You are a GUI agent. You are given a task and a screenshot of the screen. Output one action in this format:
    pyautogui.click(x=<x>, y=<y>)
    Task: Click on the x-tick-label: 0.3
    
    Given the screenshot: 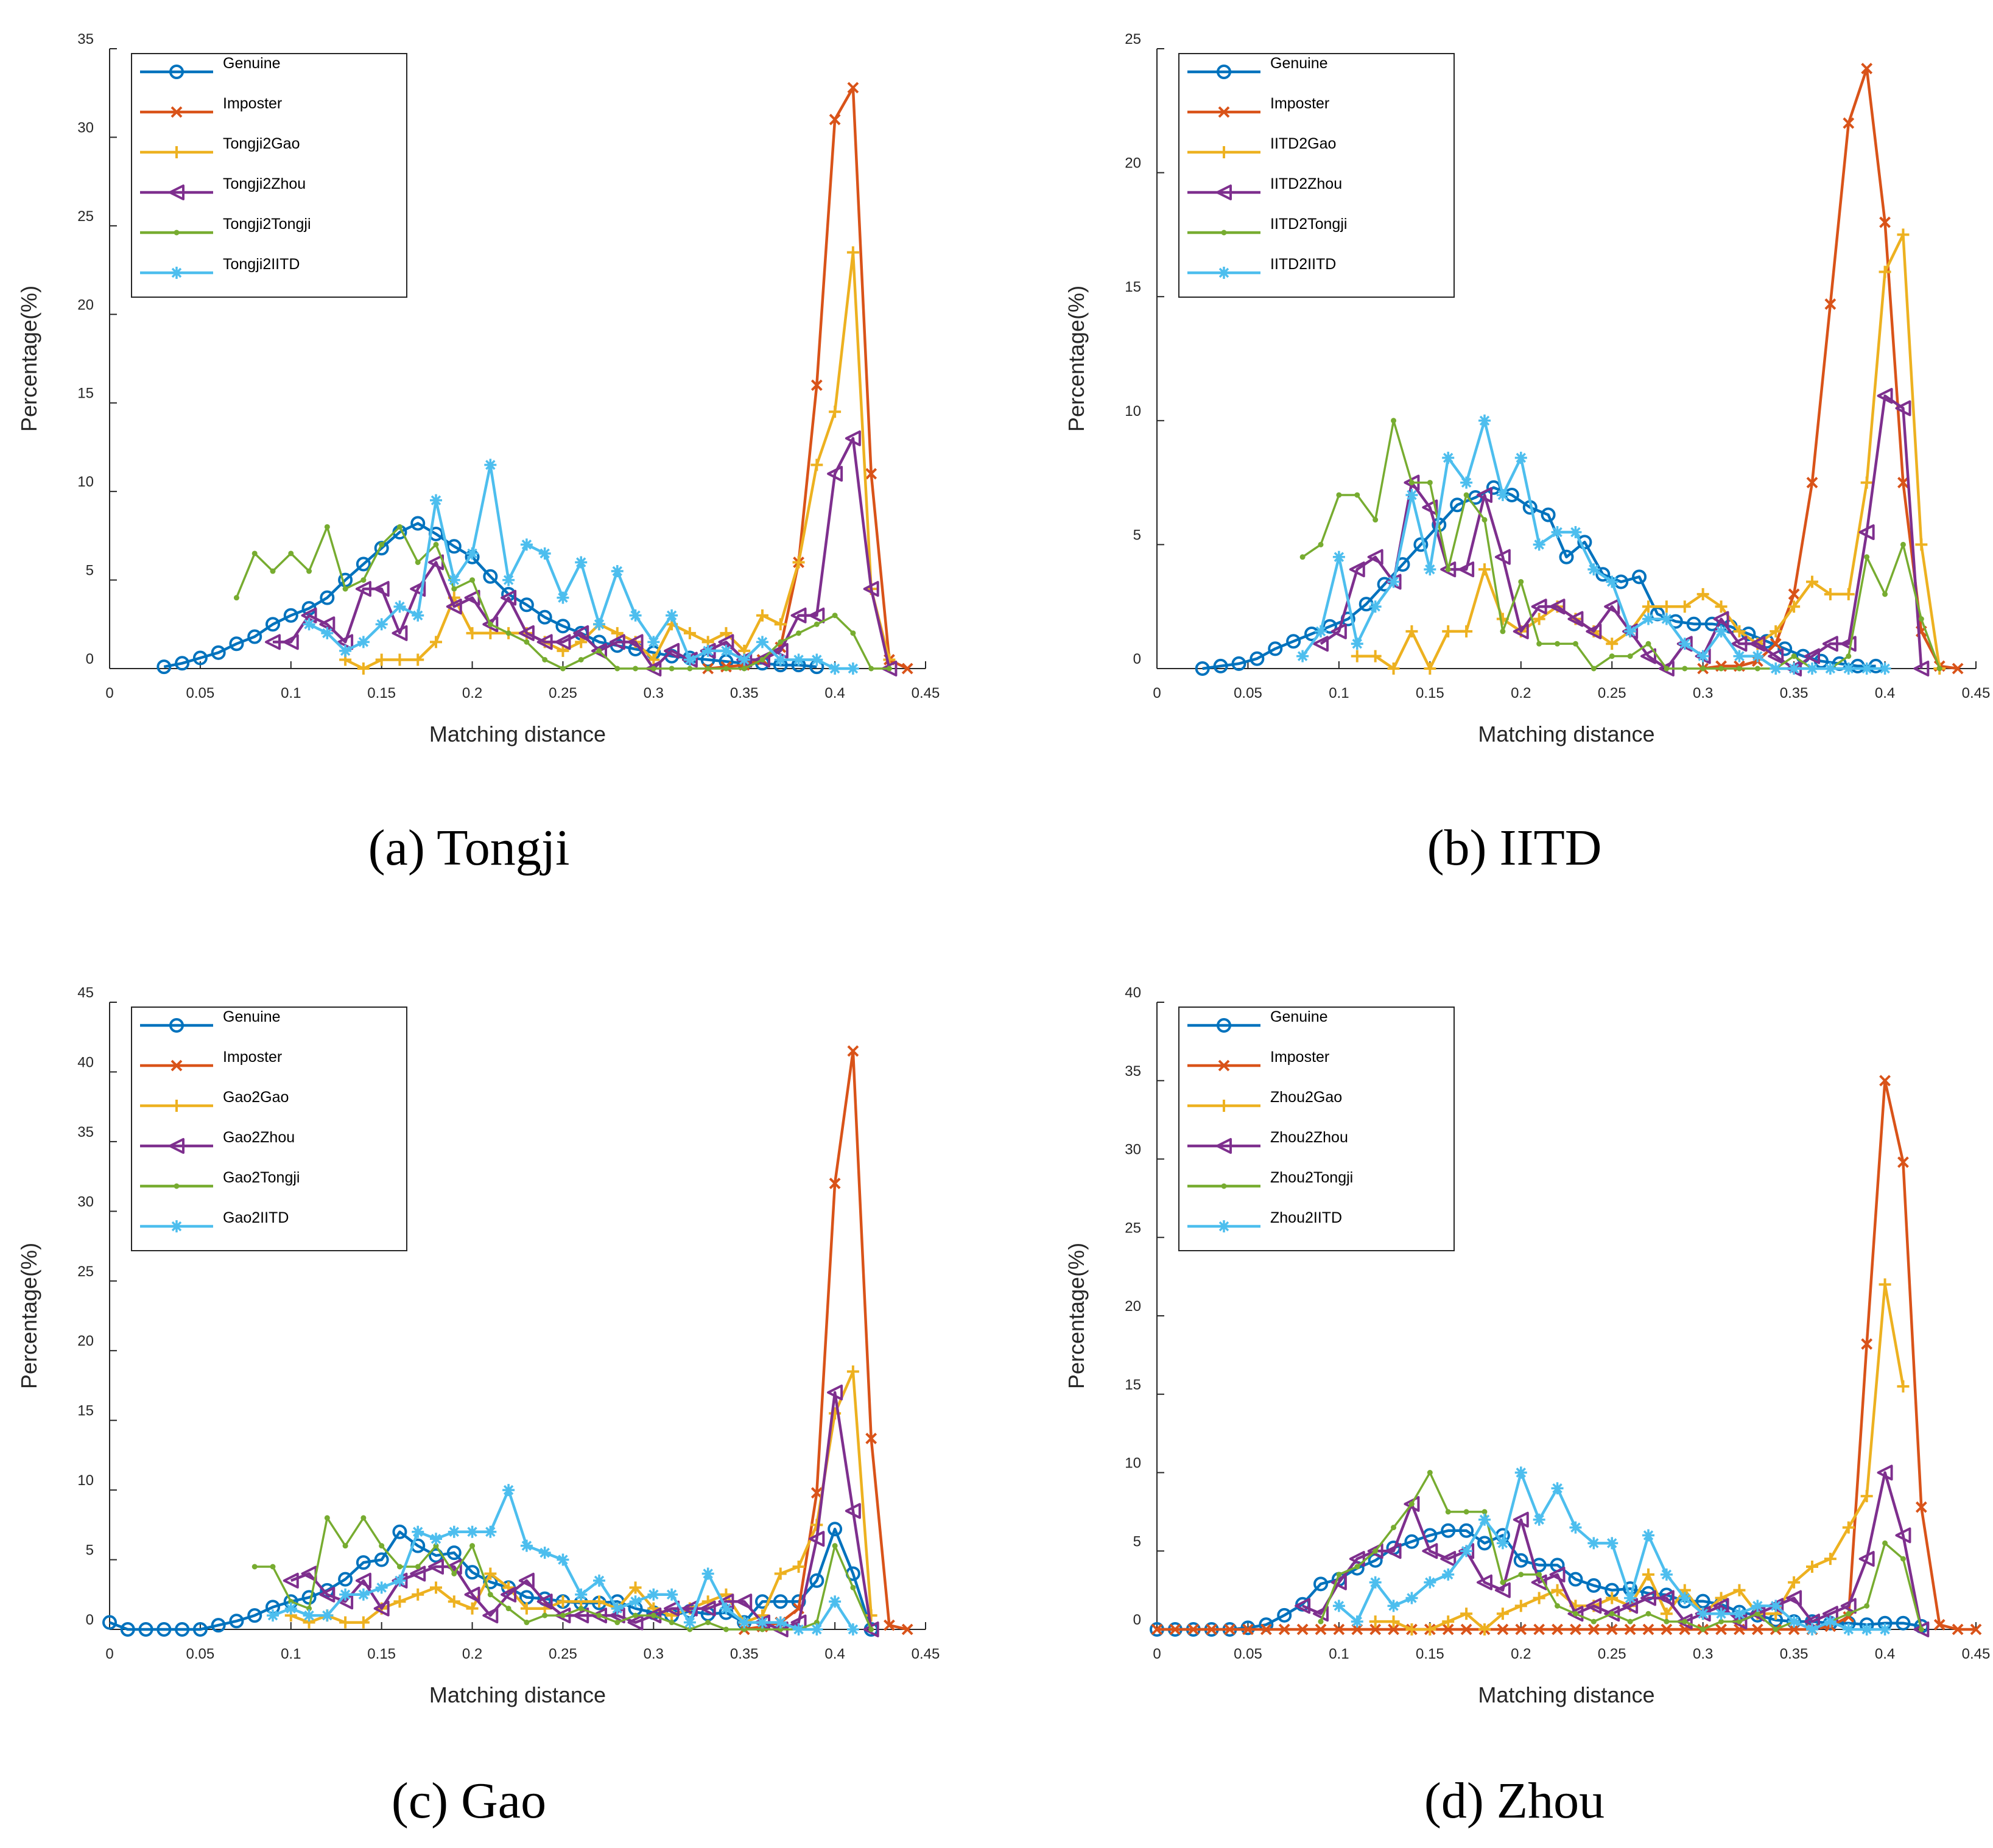 What is the action you would take?
    pyautogui.click(x=1703, y=693)
    